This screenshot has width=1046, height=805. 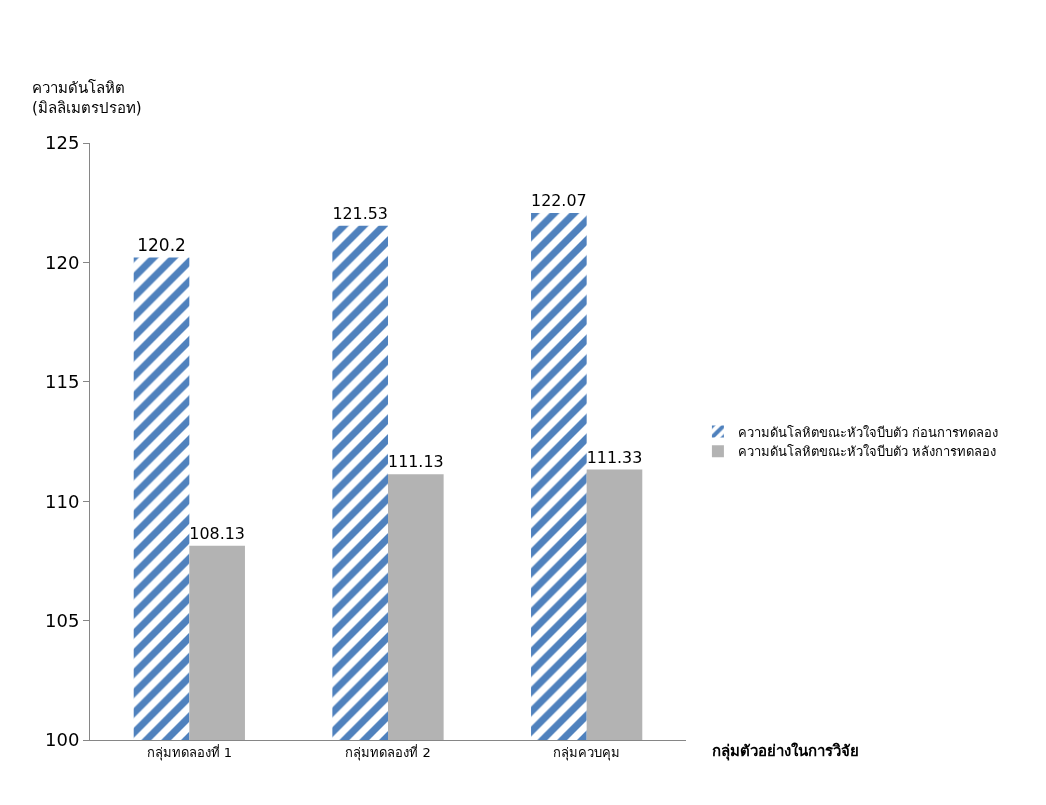 I want to click on legend-label: ความดันโลหิตขณะหัวใจบีบตัว หลังการทดลอง, so click(x=867, y=452).